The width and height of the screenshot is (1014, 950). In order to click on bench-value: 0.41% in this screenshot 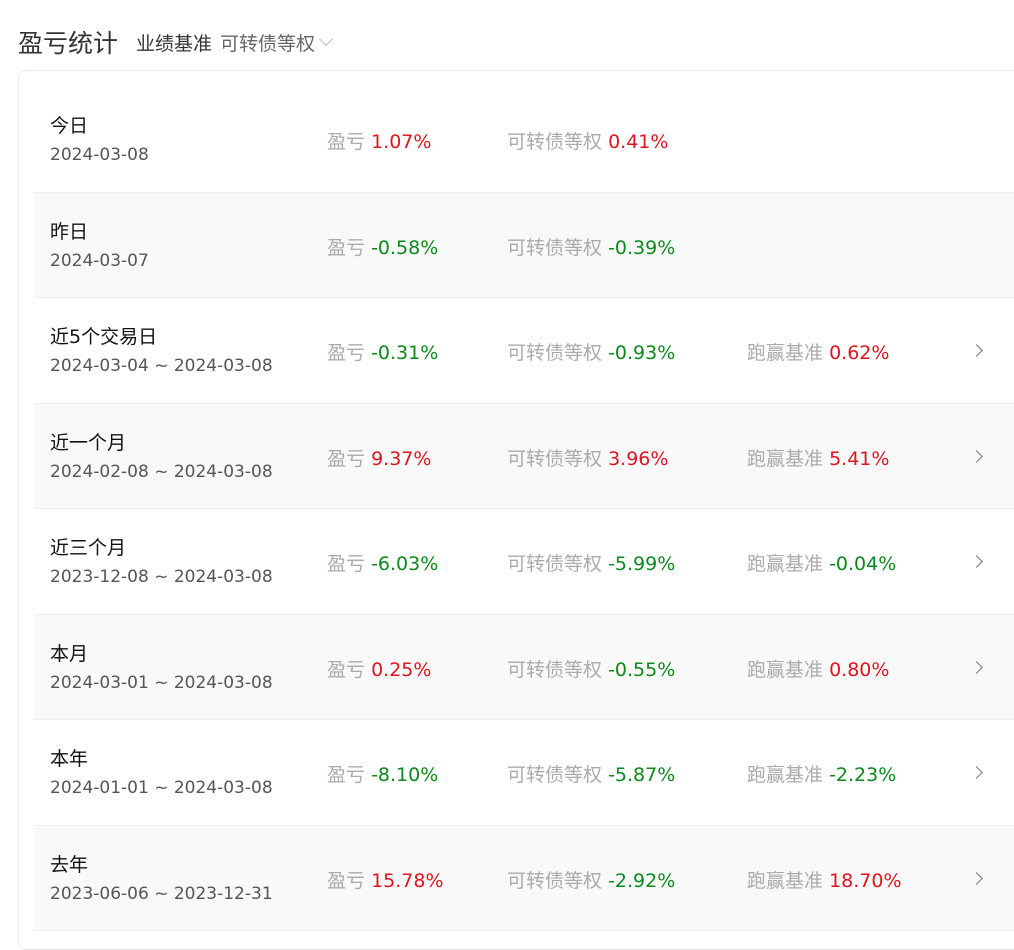, I will do `click(638, 142)`.